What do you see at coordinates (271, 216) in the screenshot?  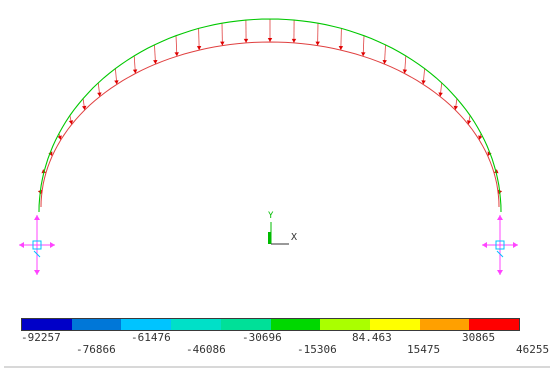 I see `triad-y-label: Y` at bounding box center [271, 216].